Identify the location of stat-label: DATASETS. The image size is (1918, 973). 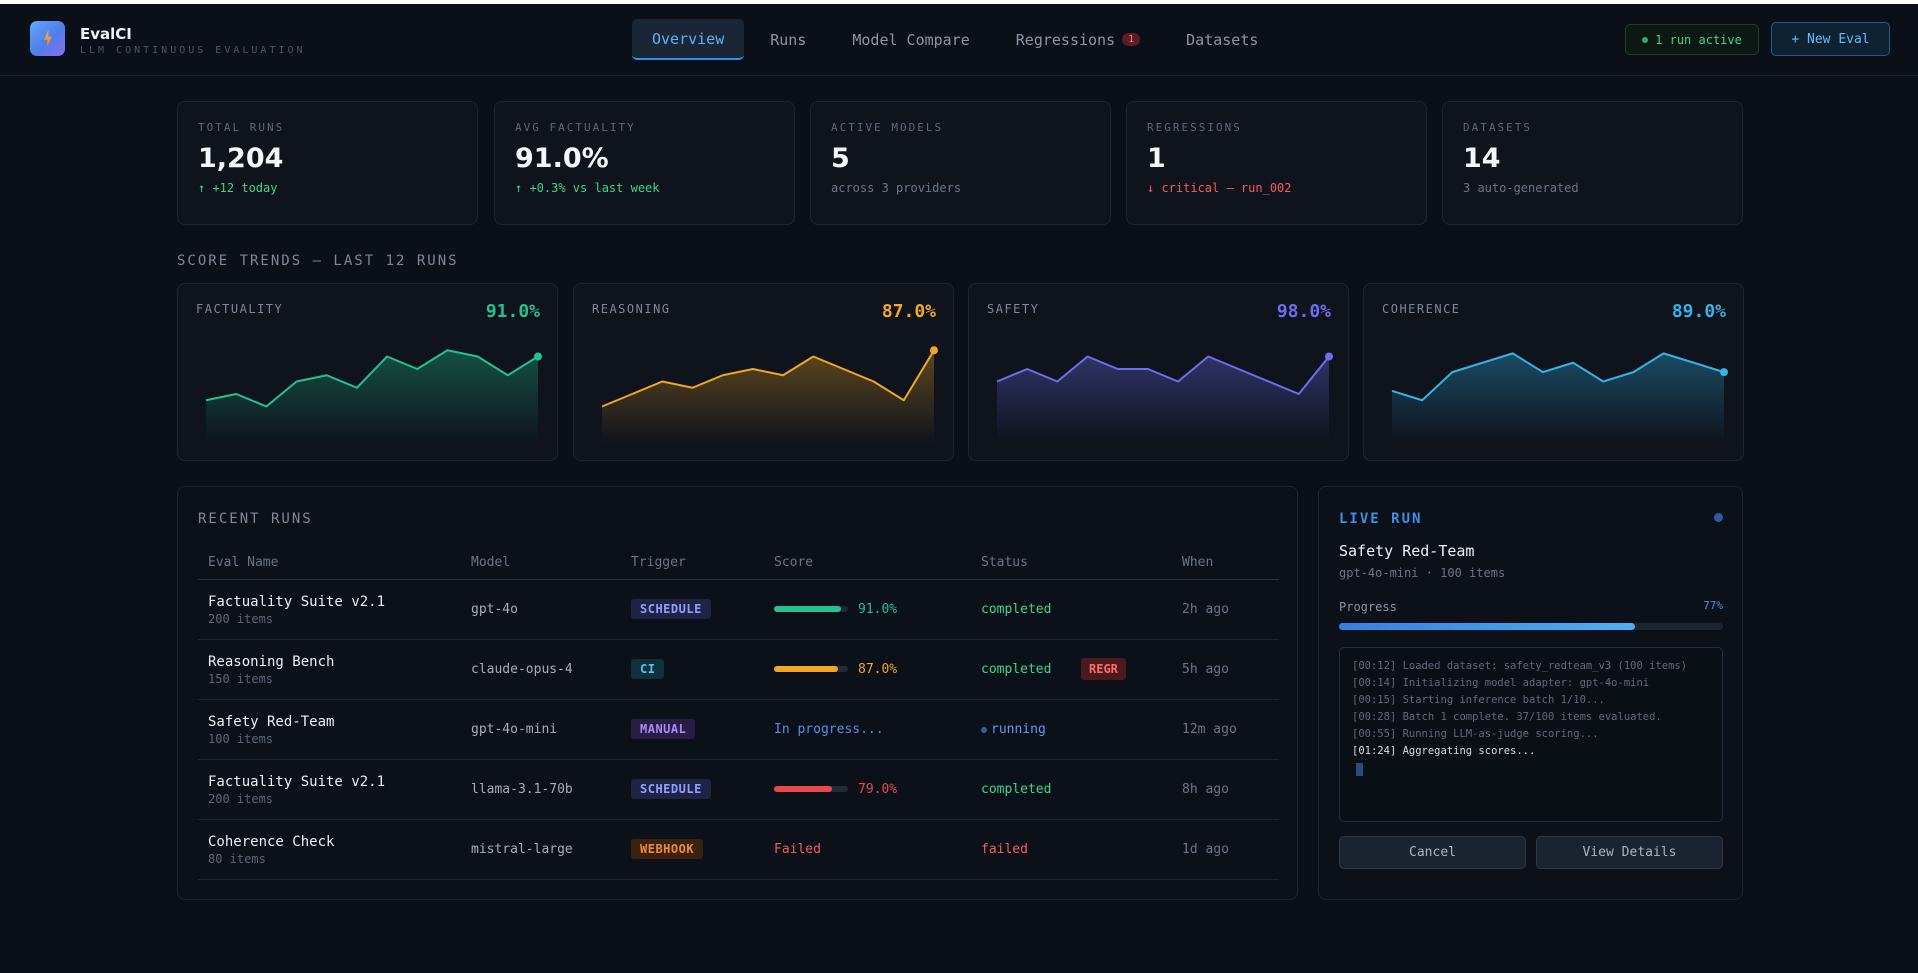
(1497, 127).